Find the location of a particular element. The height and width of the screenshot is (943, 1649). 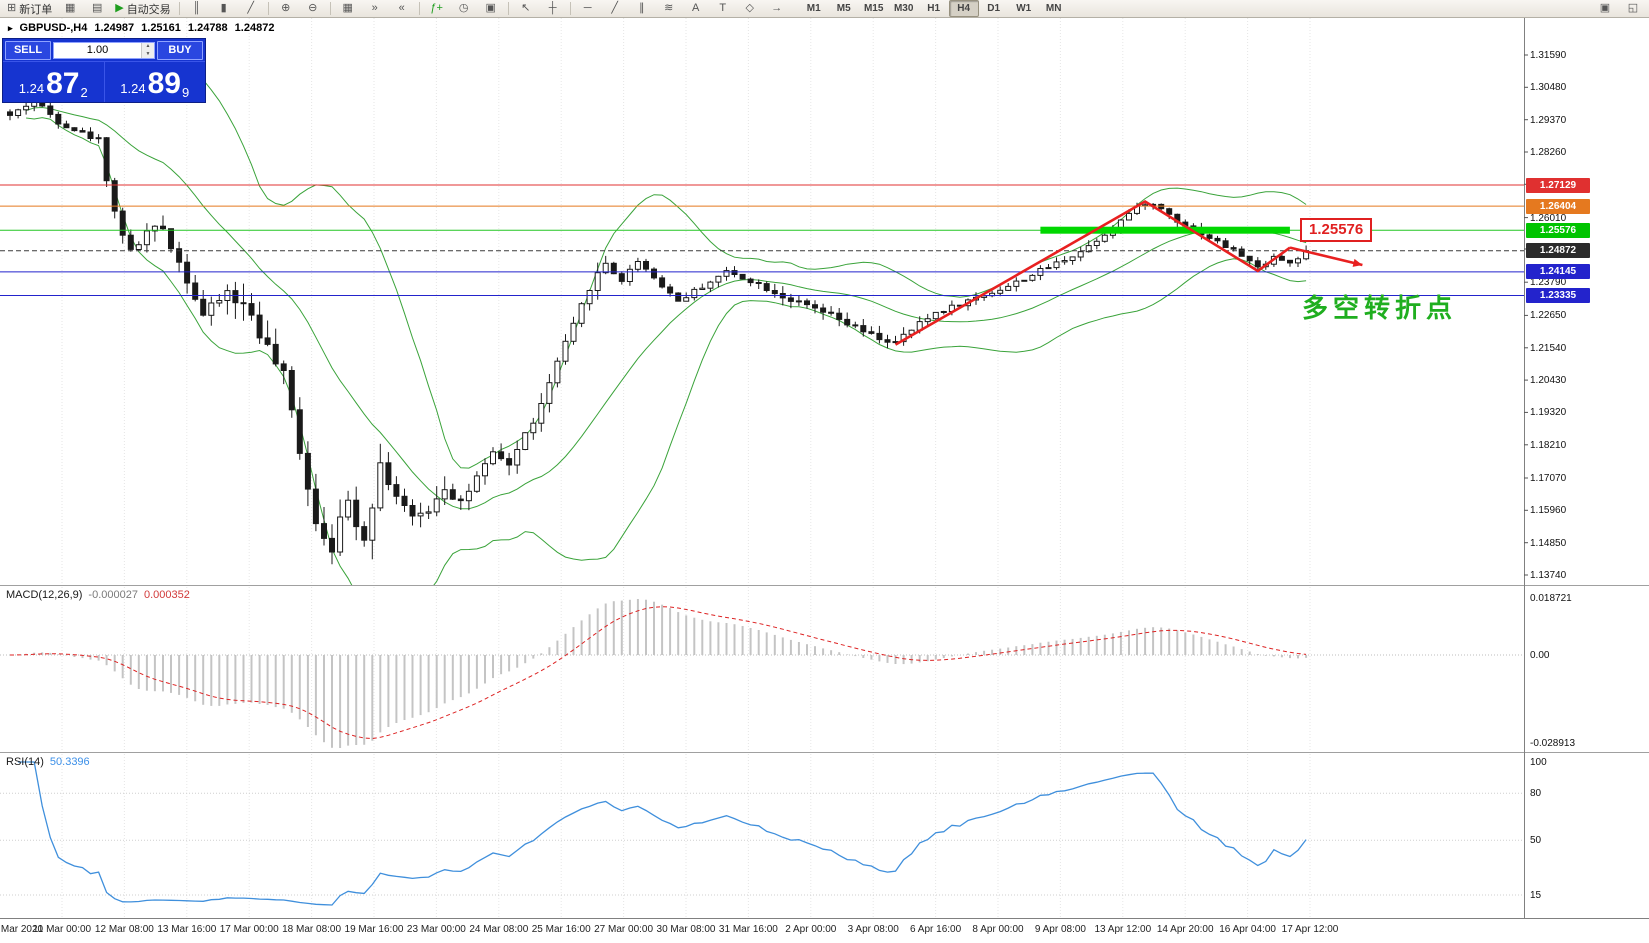

volume-spinner: ▲ ▼ is located at coordinates (147, 50).